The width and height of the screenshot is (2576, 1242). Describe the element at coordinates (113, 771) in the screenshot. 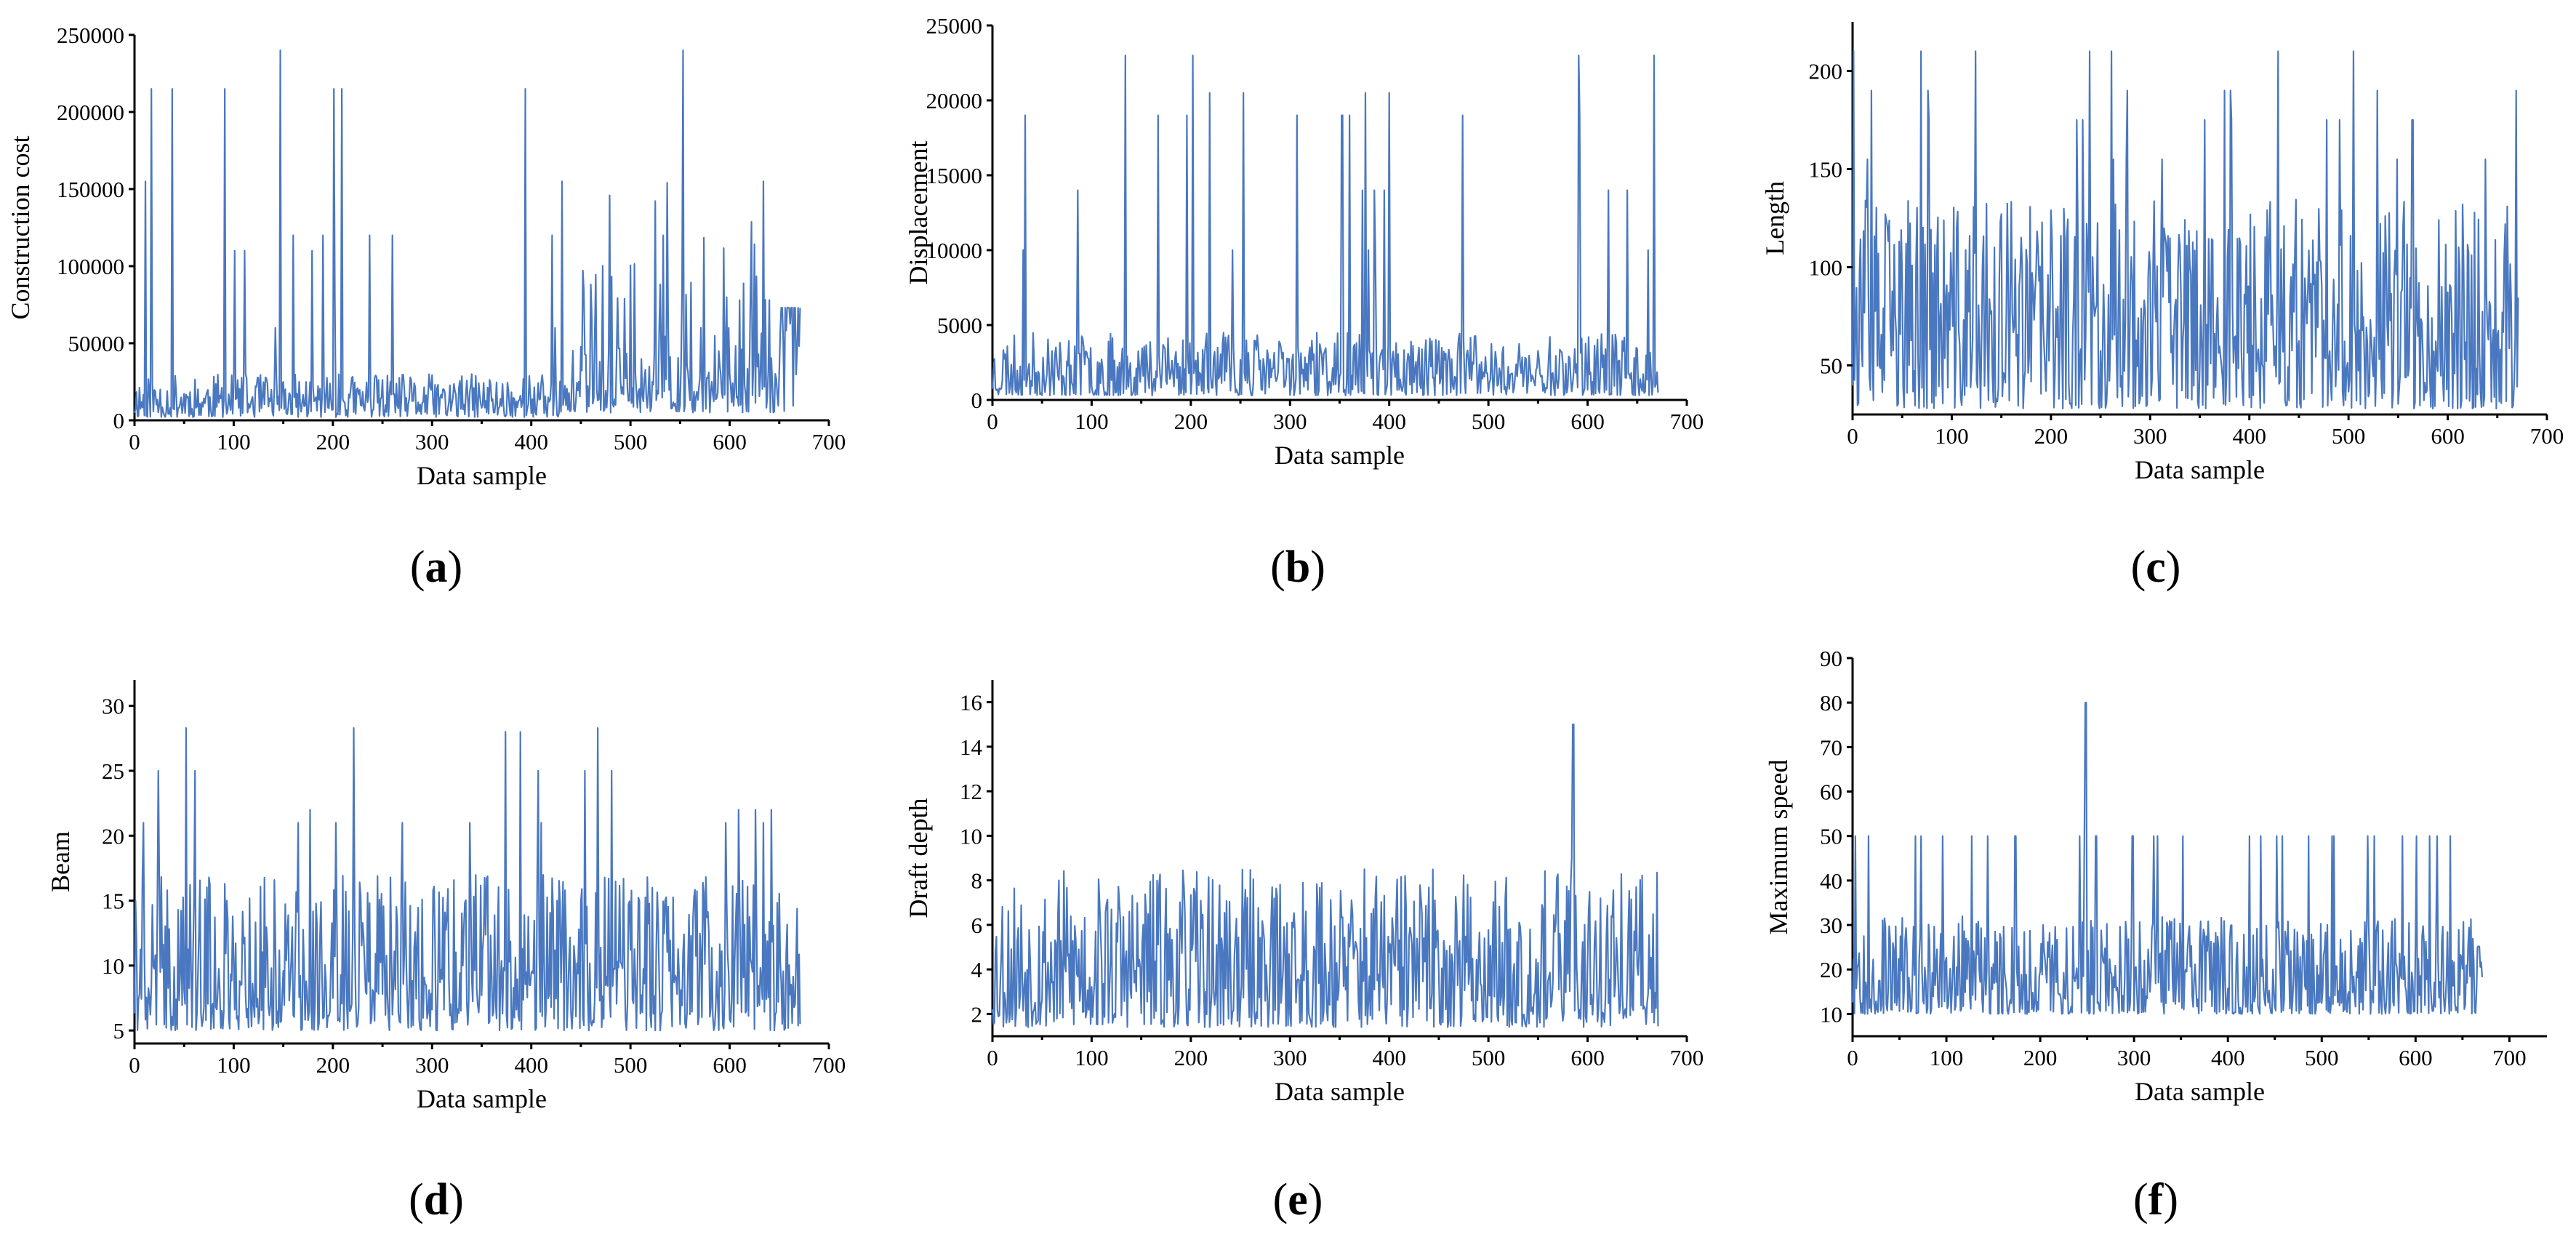

I see `y-tick-label: 25` at that location.